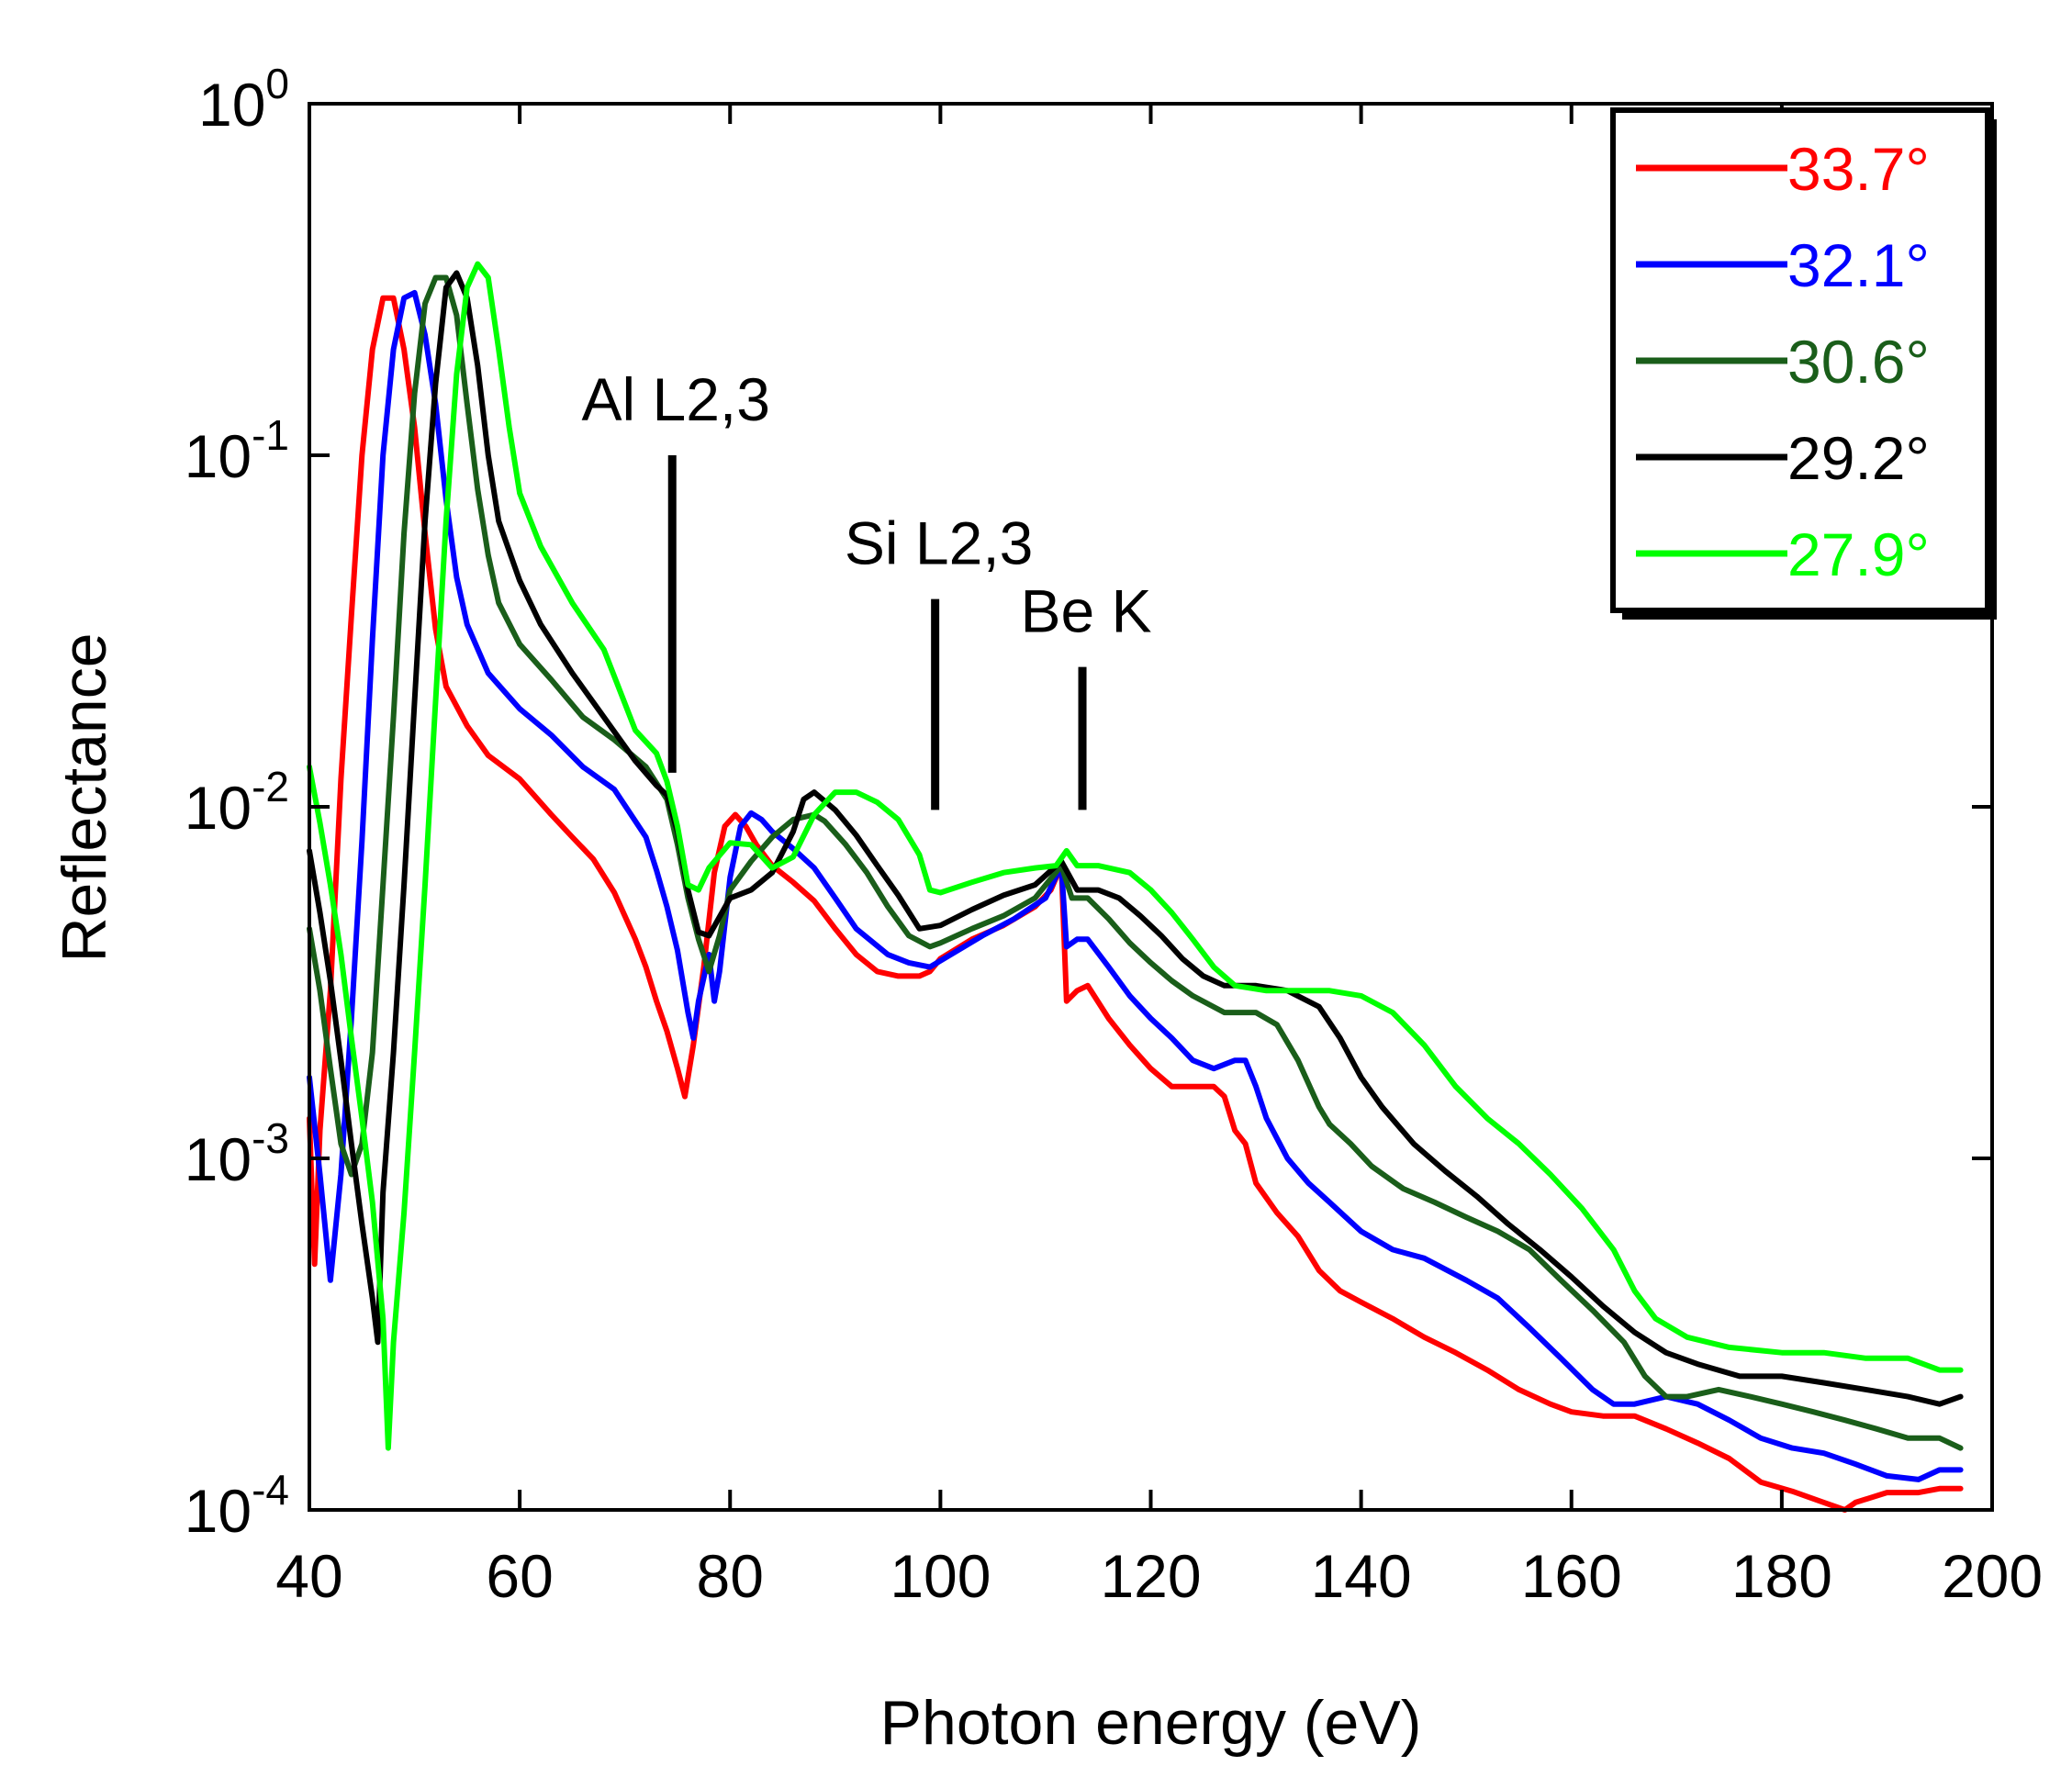 Image resolution: width=2072 pixels, height=1766 pixels. What do you see at coordinates (1858, 554) in the screenshot?
I see `legend-entry-label: 27.9°` at bounding box center [1858, 554].